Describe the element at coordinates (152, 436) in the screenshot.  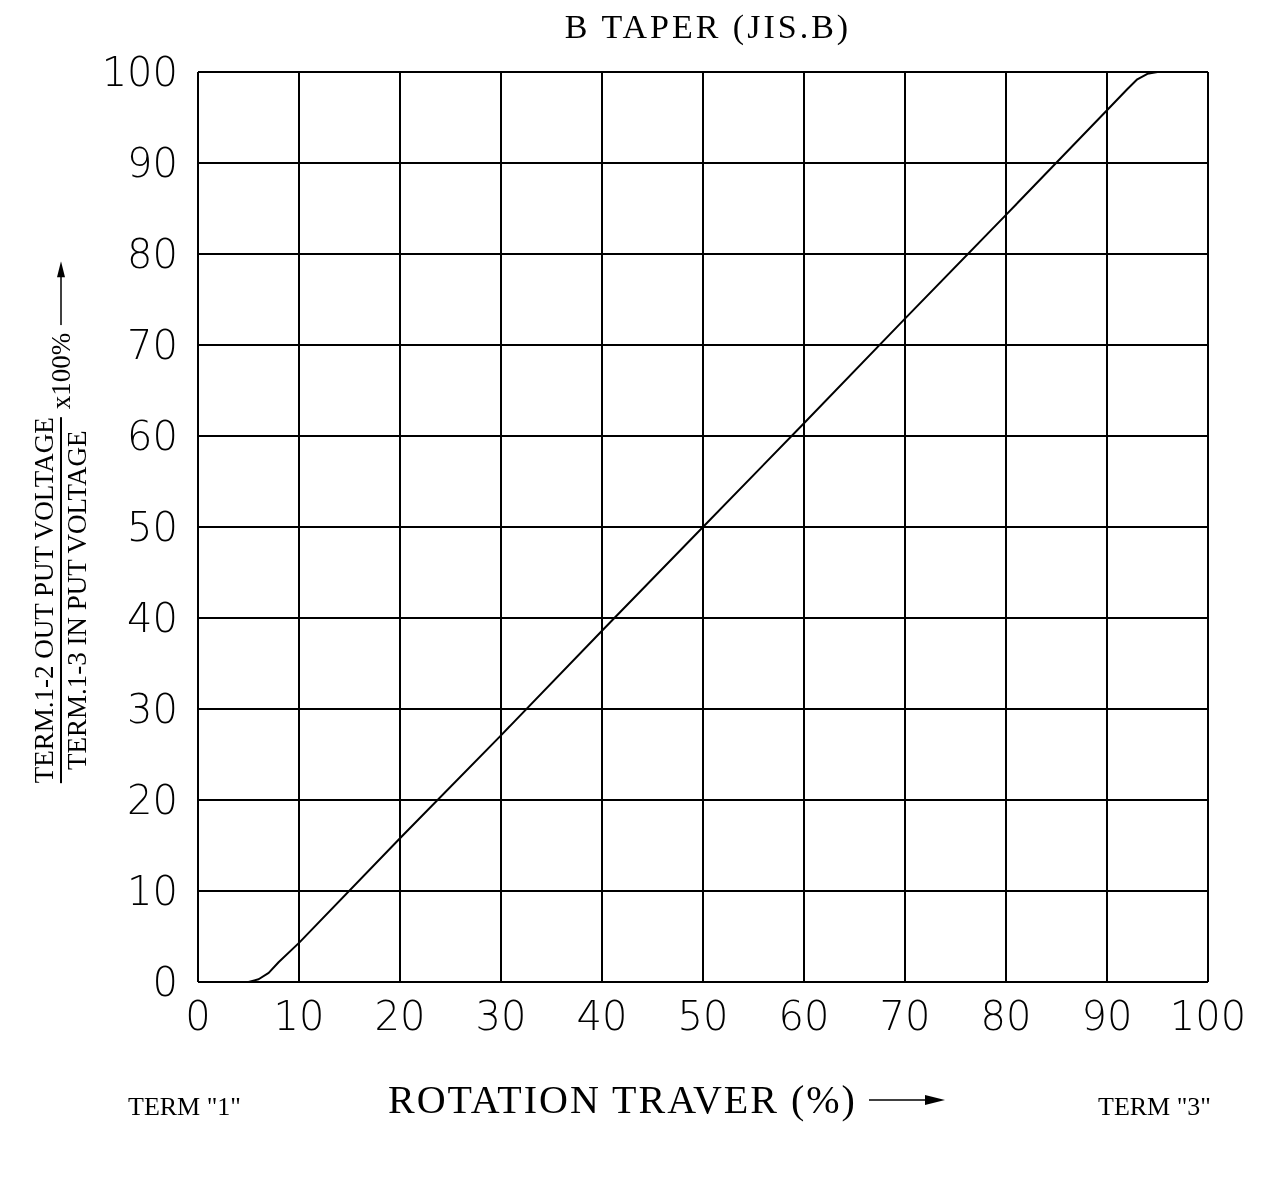
I see `y-tick-label: 60` at that location.